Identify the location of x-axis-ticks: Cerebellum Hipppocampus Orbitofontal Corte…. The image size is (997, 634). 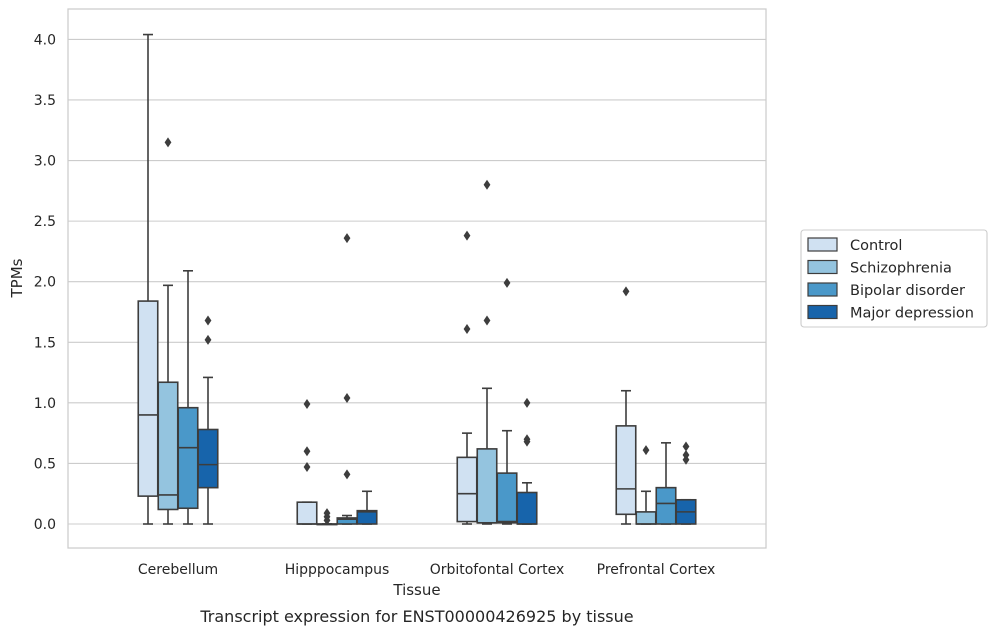
(426, 570).